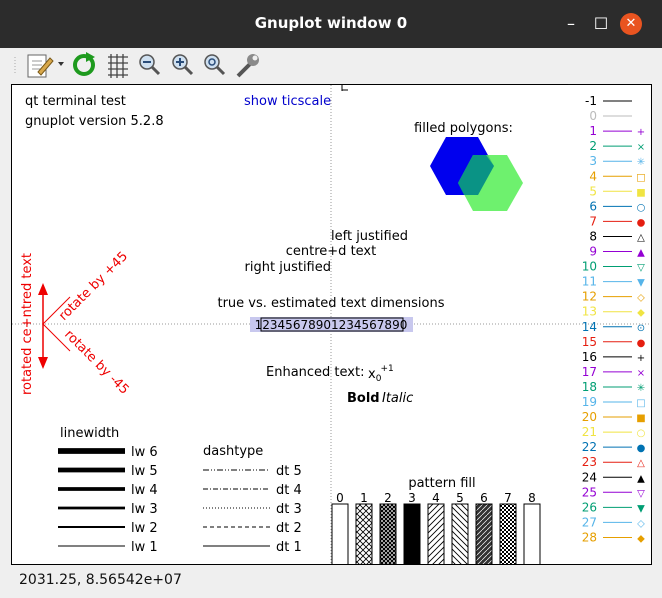 The image size is (662, 598). Describe the element at coordinates (641, 328) in the screenshot. I see `legend-marker-icon: ⊙` at that location.